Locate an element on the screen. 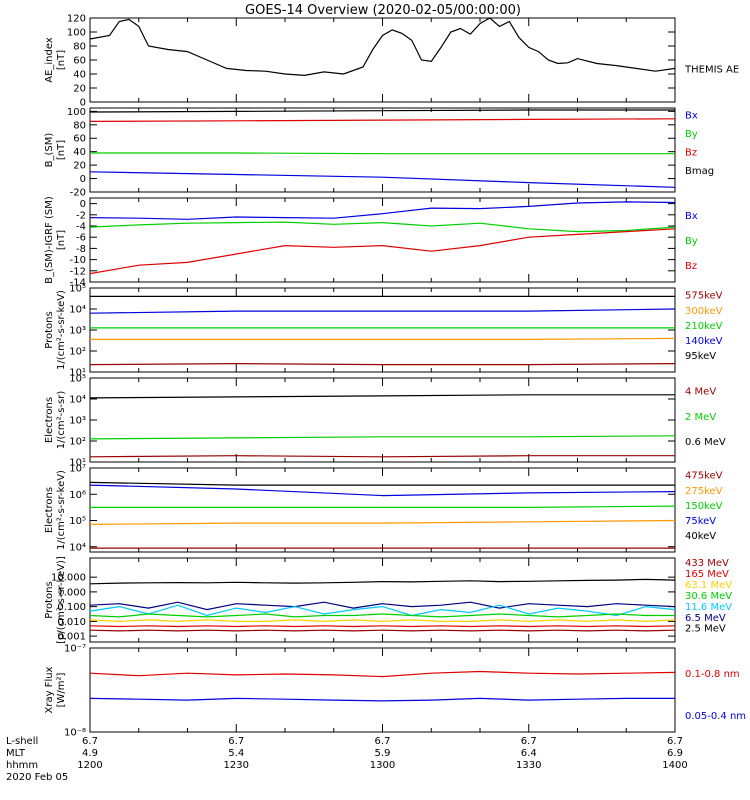 This screenshot has width=750, height=800. y-tick-label: 1.000 is located at coordinates (71, 592).